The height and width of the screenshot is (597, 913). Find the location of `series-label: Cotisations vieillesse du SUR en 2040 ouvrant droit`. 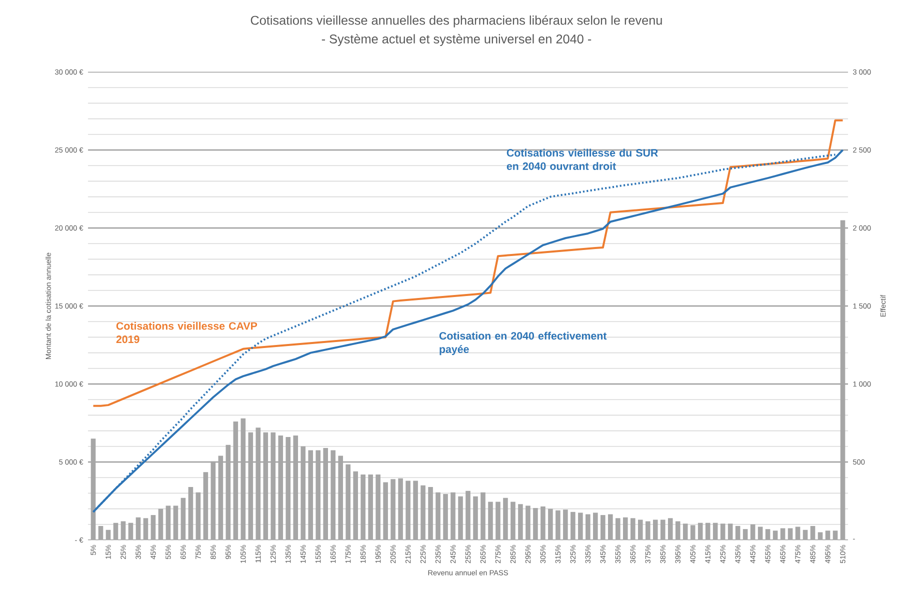

series-label: Cotisations vieillesse du SUR en 2040 ouvrant droit is located at coordinates (582, 159).